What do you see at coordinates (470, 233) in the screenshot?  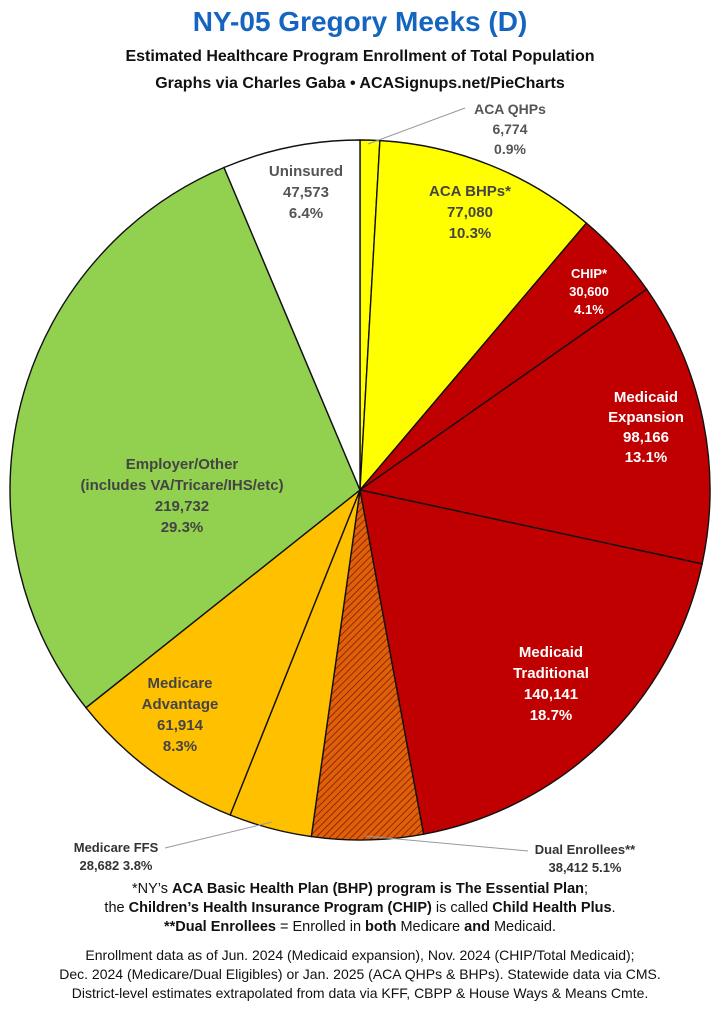 I see `label-aca-bhp-2: 10.3%` at bounding box center [470, 233].